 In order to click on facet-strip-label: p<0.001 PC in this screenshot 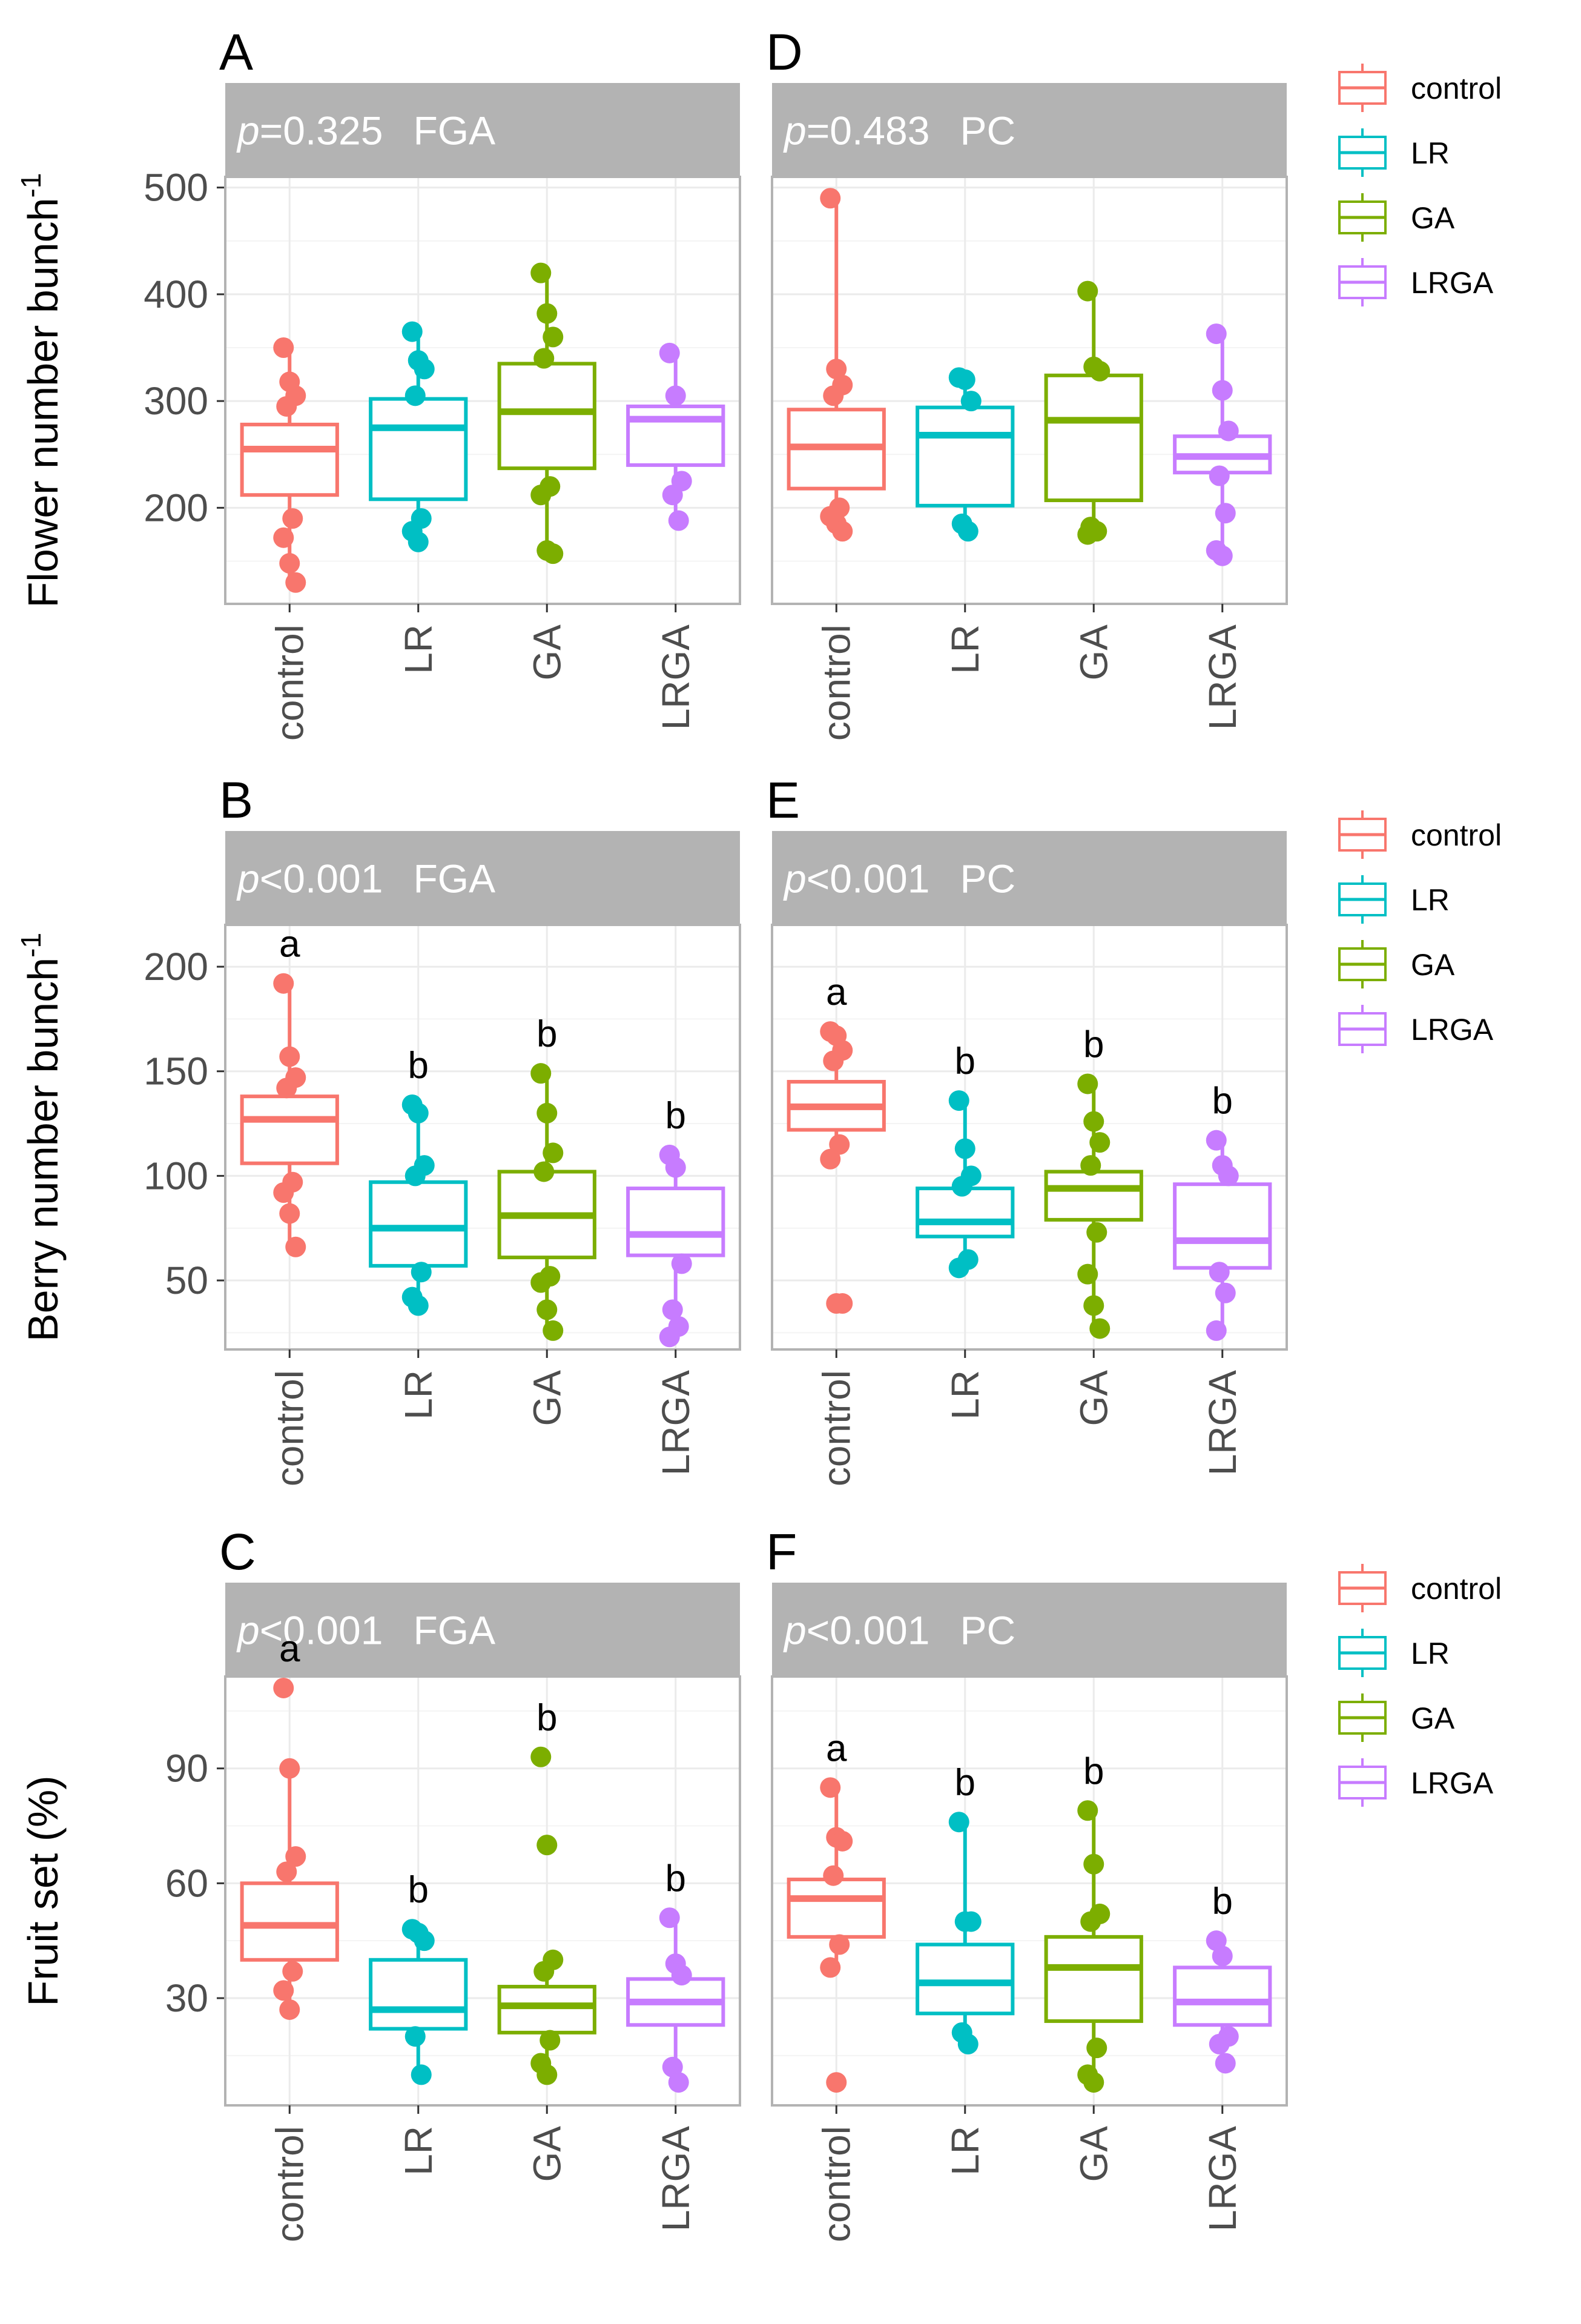, I will do `click(899, 1630)`.